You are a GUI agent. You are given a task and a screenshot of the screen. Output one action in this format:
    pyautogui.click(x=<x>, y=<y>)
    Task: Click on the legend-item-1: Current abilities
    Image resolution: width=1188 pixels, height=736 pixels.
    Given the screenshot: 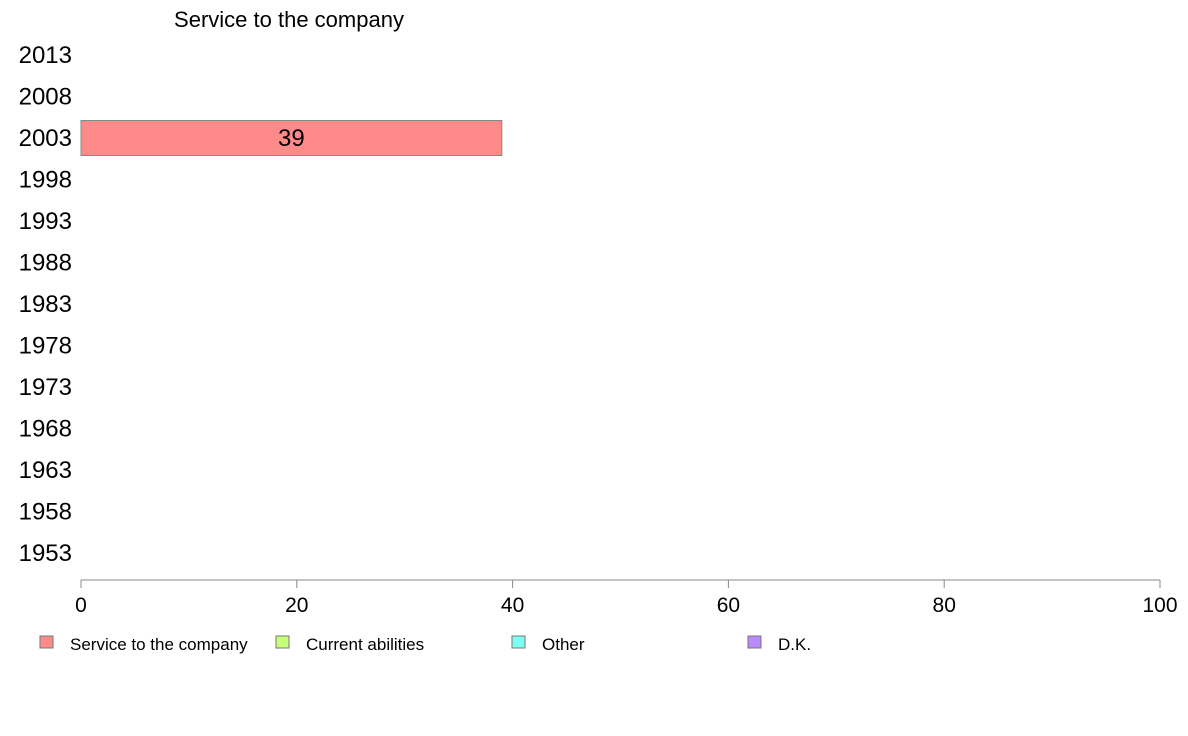 What is the action you would take?
    pyautogui.click(x=349, y=644)
    